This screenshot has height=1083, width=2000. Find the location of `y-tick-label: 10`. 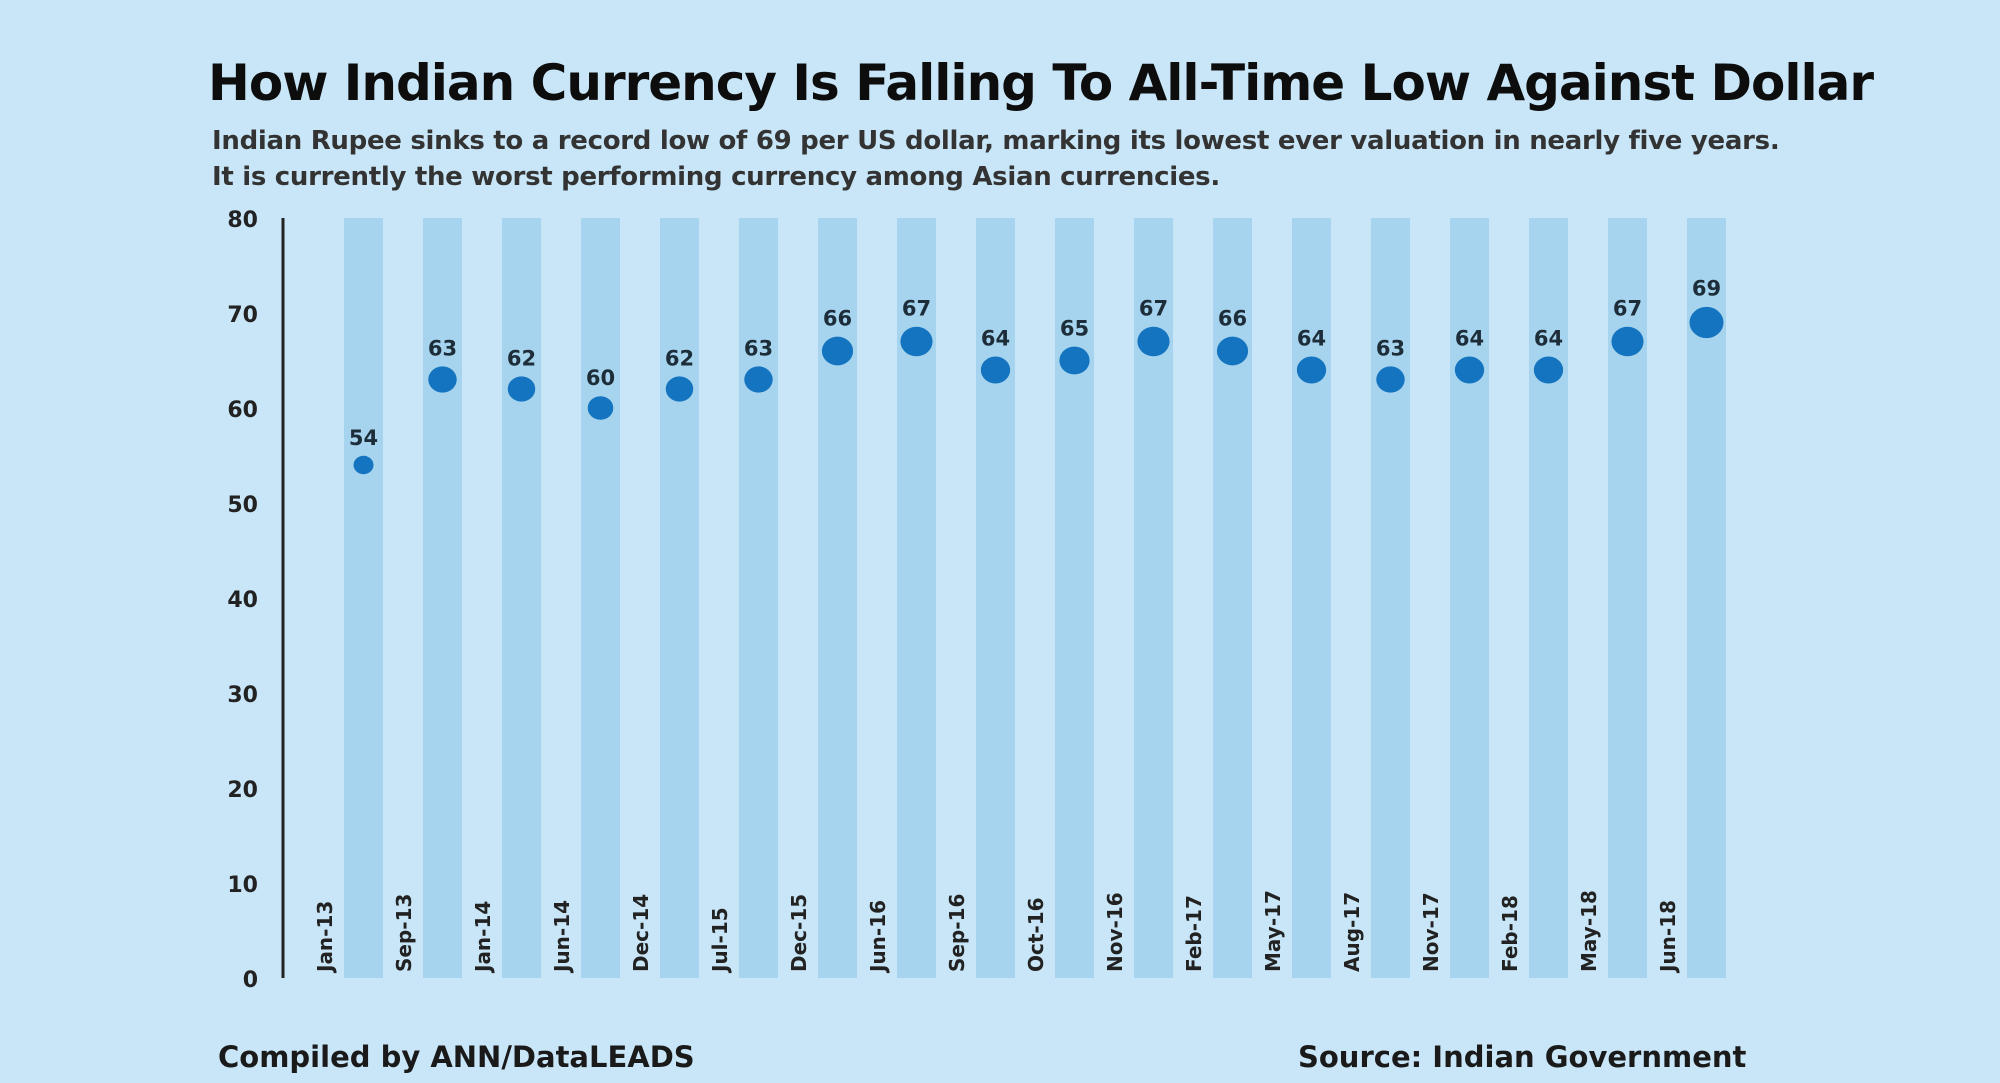

y-tick-label: 10 is located at coordinates (242, 885).